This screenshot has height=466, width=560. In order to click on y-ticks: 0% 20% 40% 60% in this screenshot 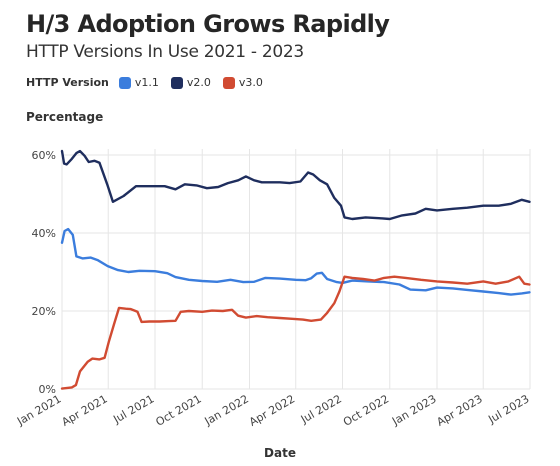, I will do `click(44, 272)`.